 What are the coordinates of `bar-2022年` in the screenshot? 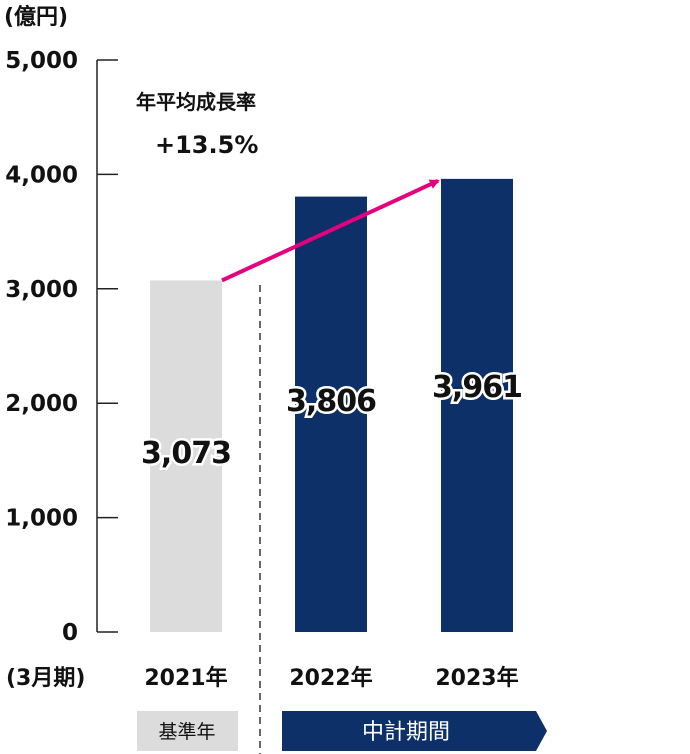 It's located at (331, 414).